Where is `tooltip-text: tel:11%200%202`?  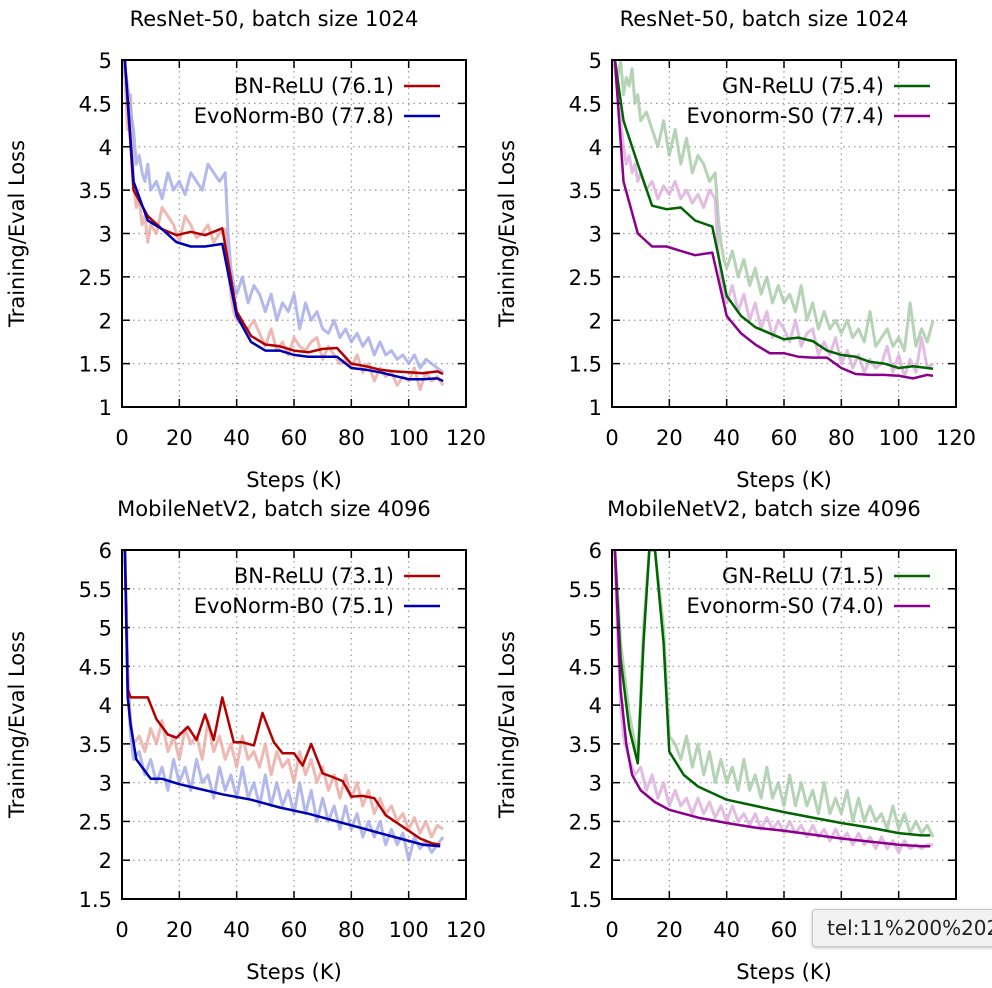 tooltip-text: tel:11%200%202 is located at coordinates (909, 928).